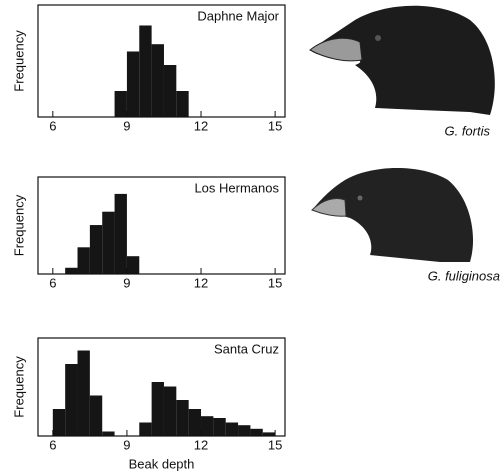 This screenshot has width=504, height=476. Describe the element at coordinates (246, 348) in the screenshot. I see `panel-title: Santa Cruz` at that location.